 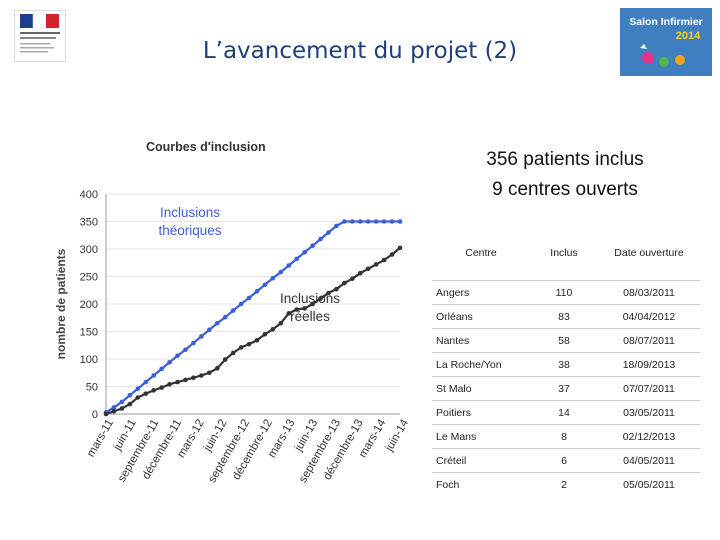 I want to click on inclus-cell: 83, so click(x=564, y=316).